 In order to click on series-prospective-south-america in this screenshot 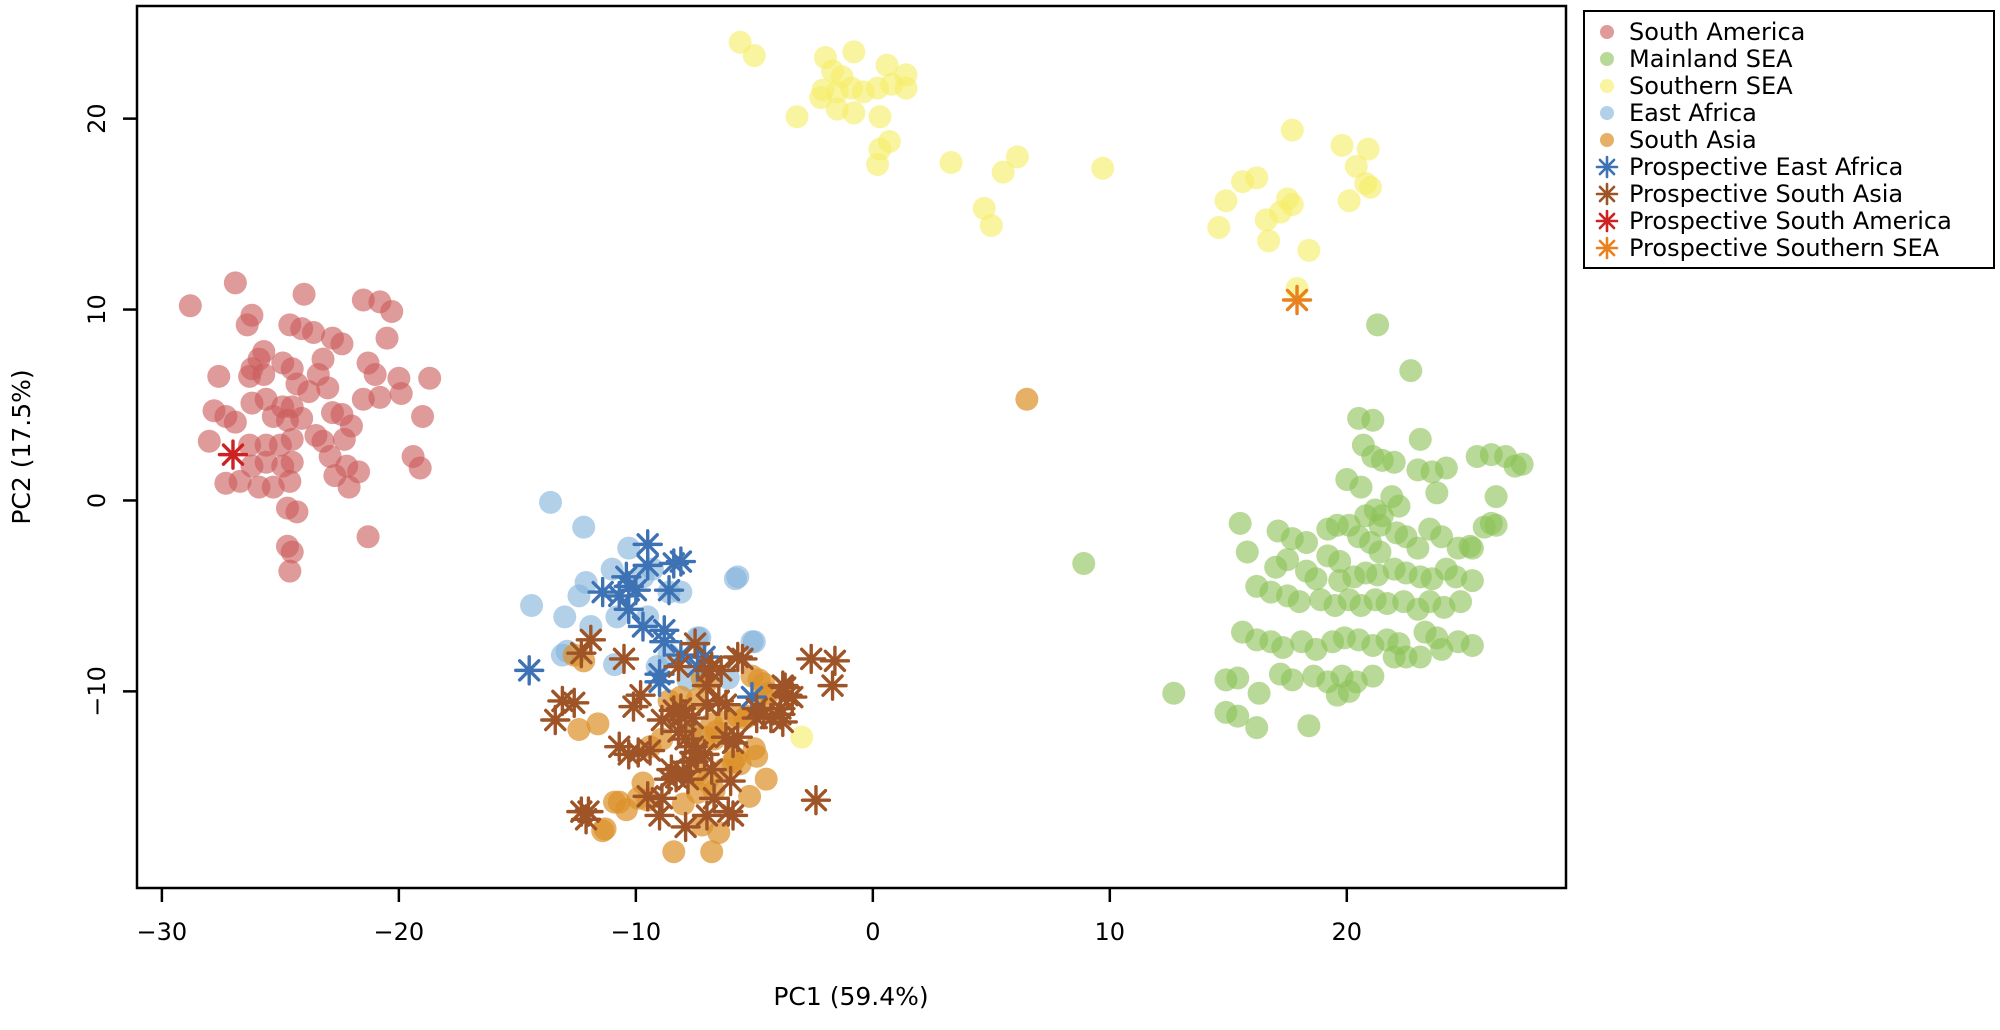, I will do `click(233, 454)`.